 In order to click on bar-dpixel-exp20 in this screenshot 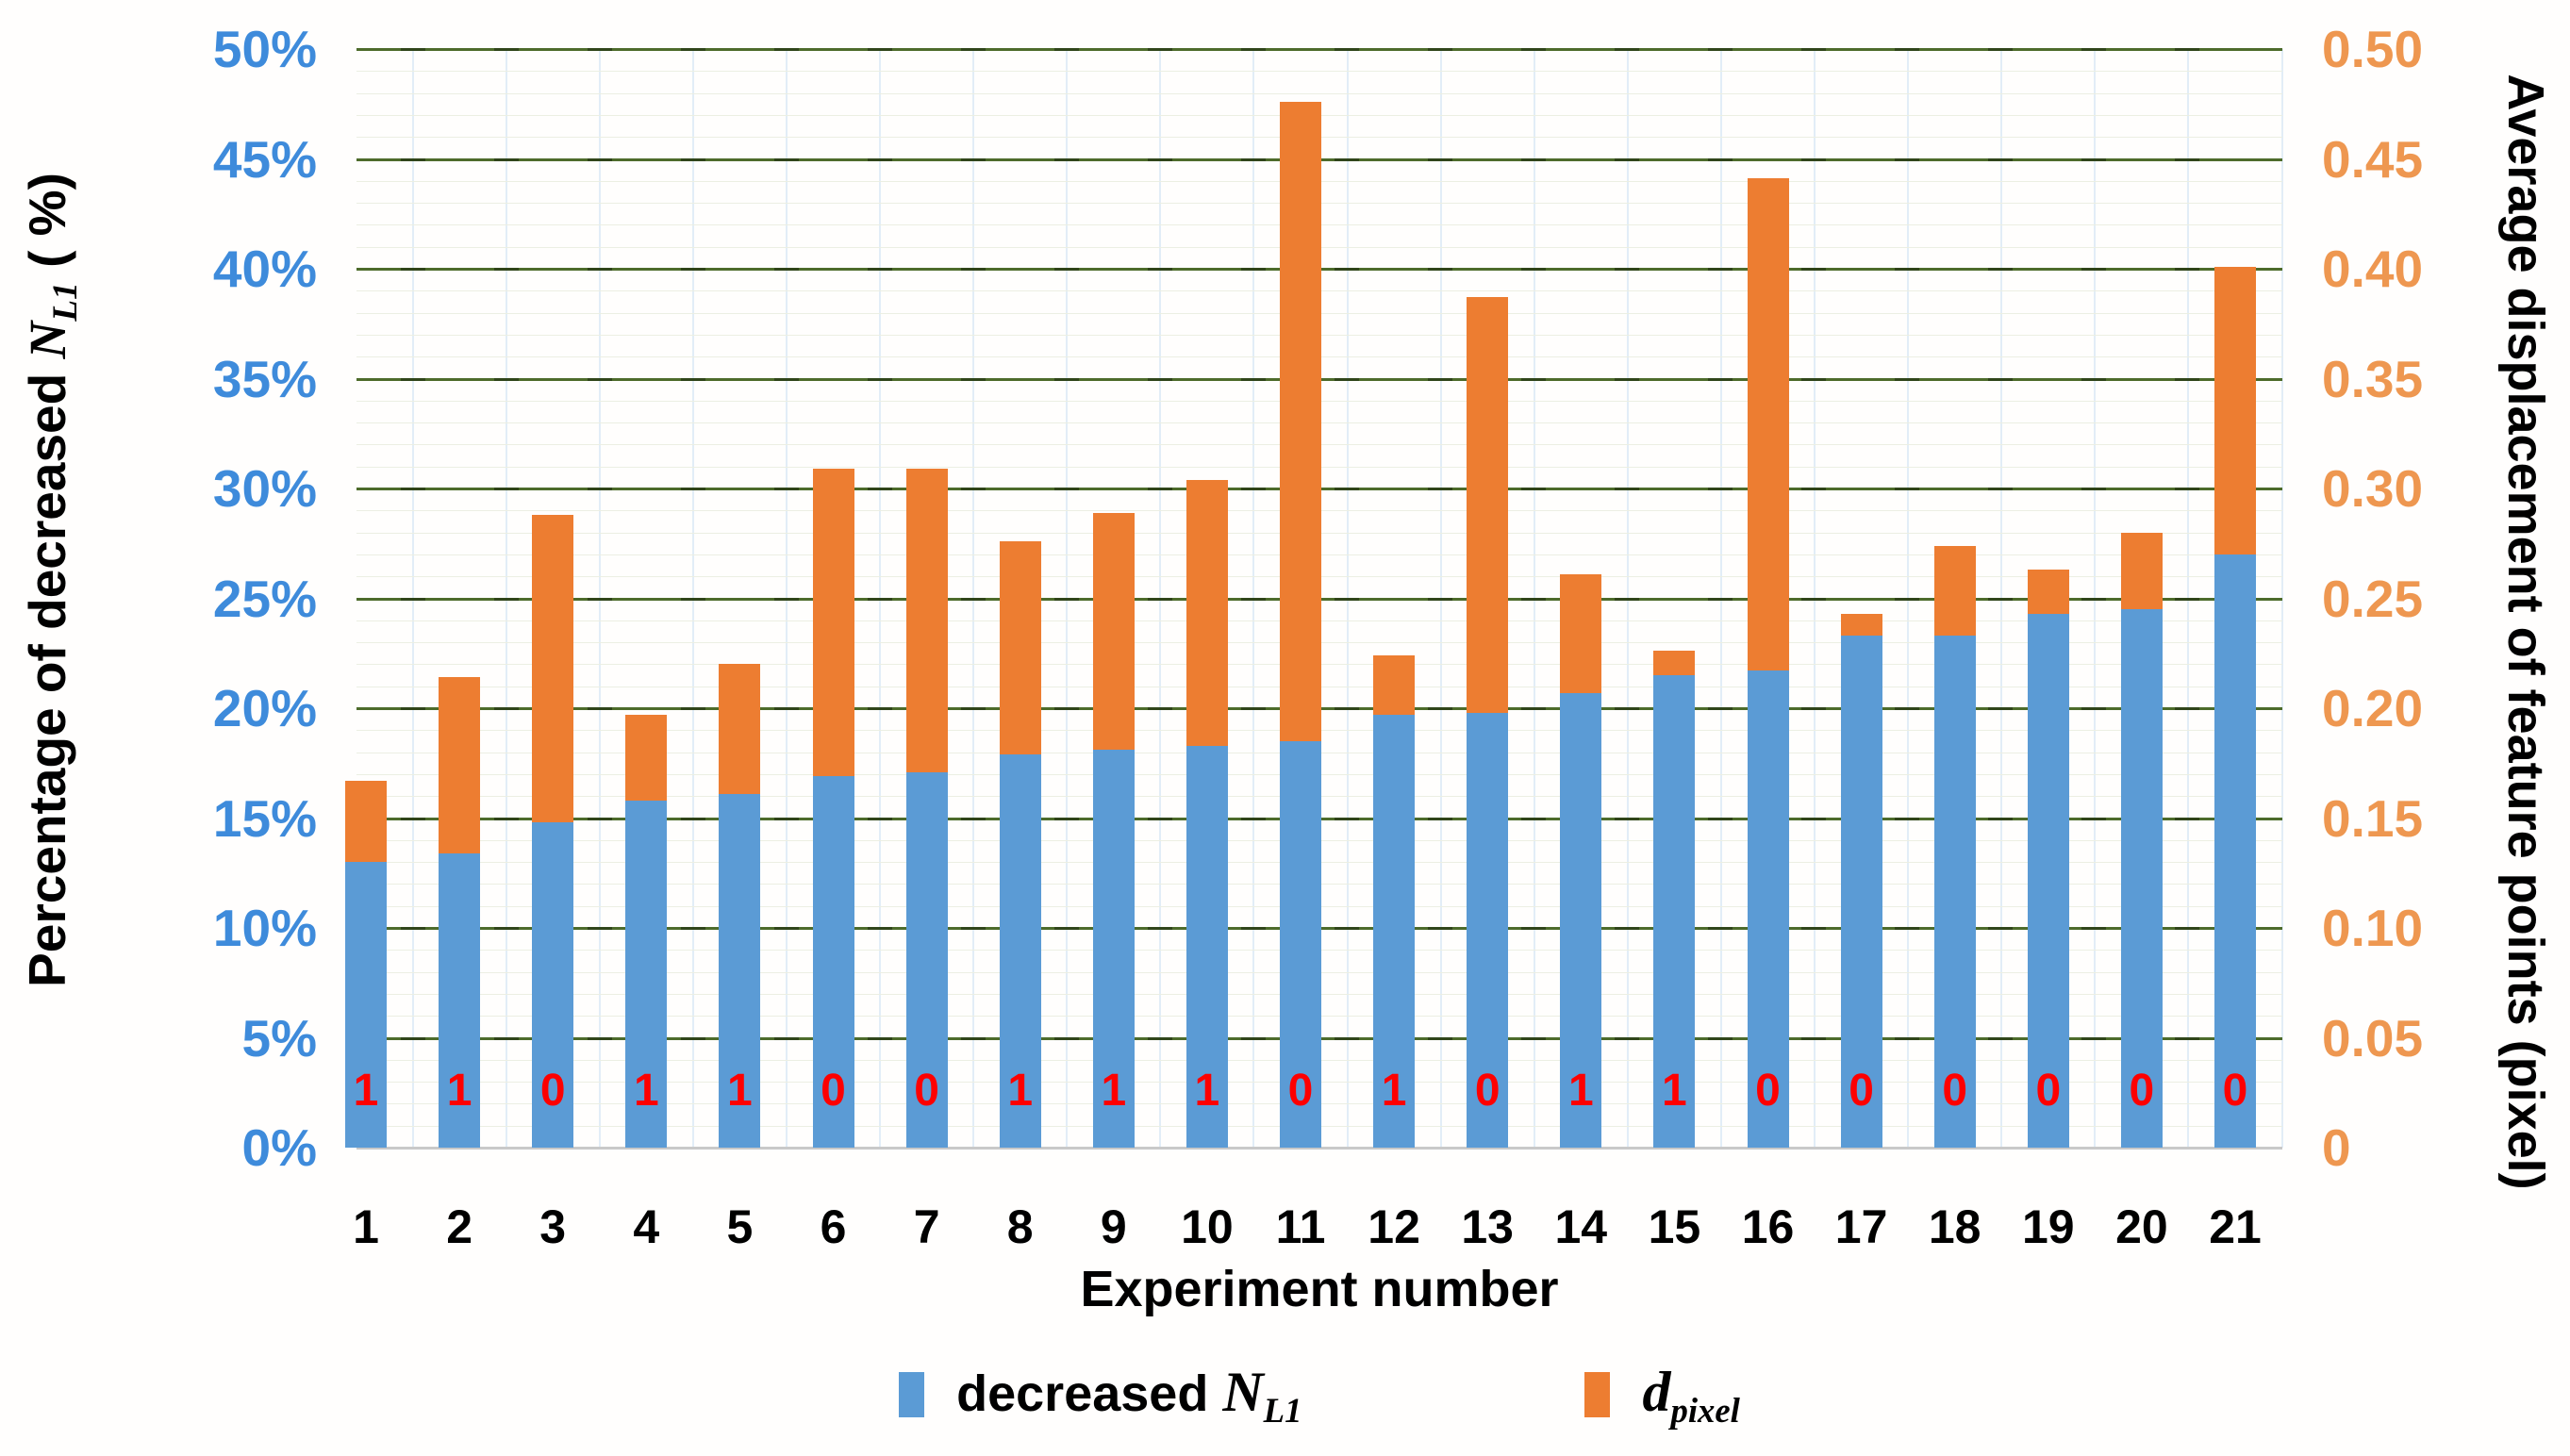, I will do `click(2141, 571)`.